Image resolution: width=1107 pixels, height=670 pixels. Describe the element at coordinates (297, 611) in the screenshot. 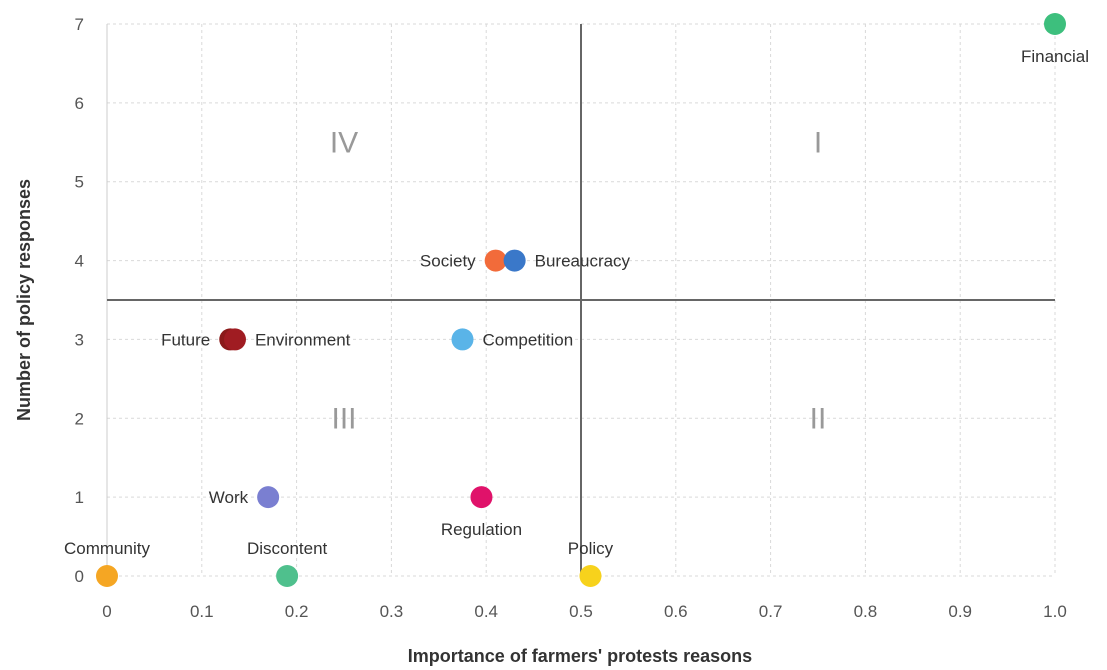

I see `x-tick-label: 0.2` at that location.